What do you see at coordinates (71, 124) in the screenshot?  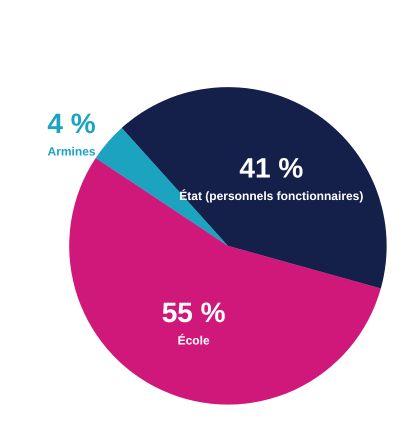 I see `data-label: 4 %` at bounding box center [71, 124].